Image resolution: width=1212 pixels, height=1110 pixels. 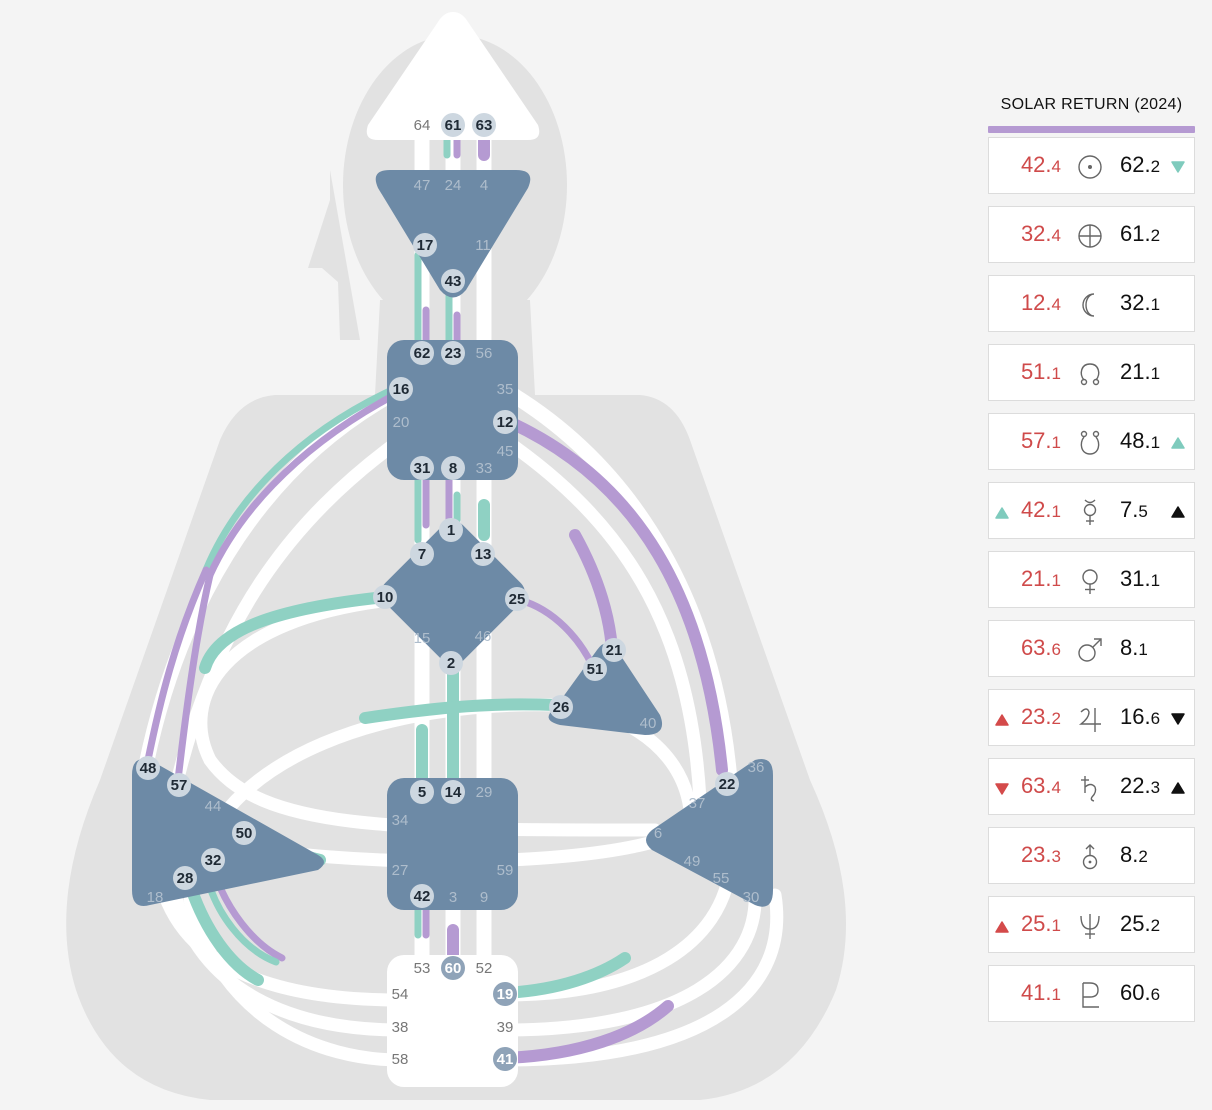 I want to click on personality-activation: 22.3, so click(x=1140, y=785).